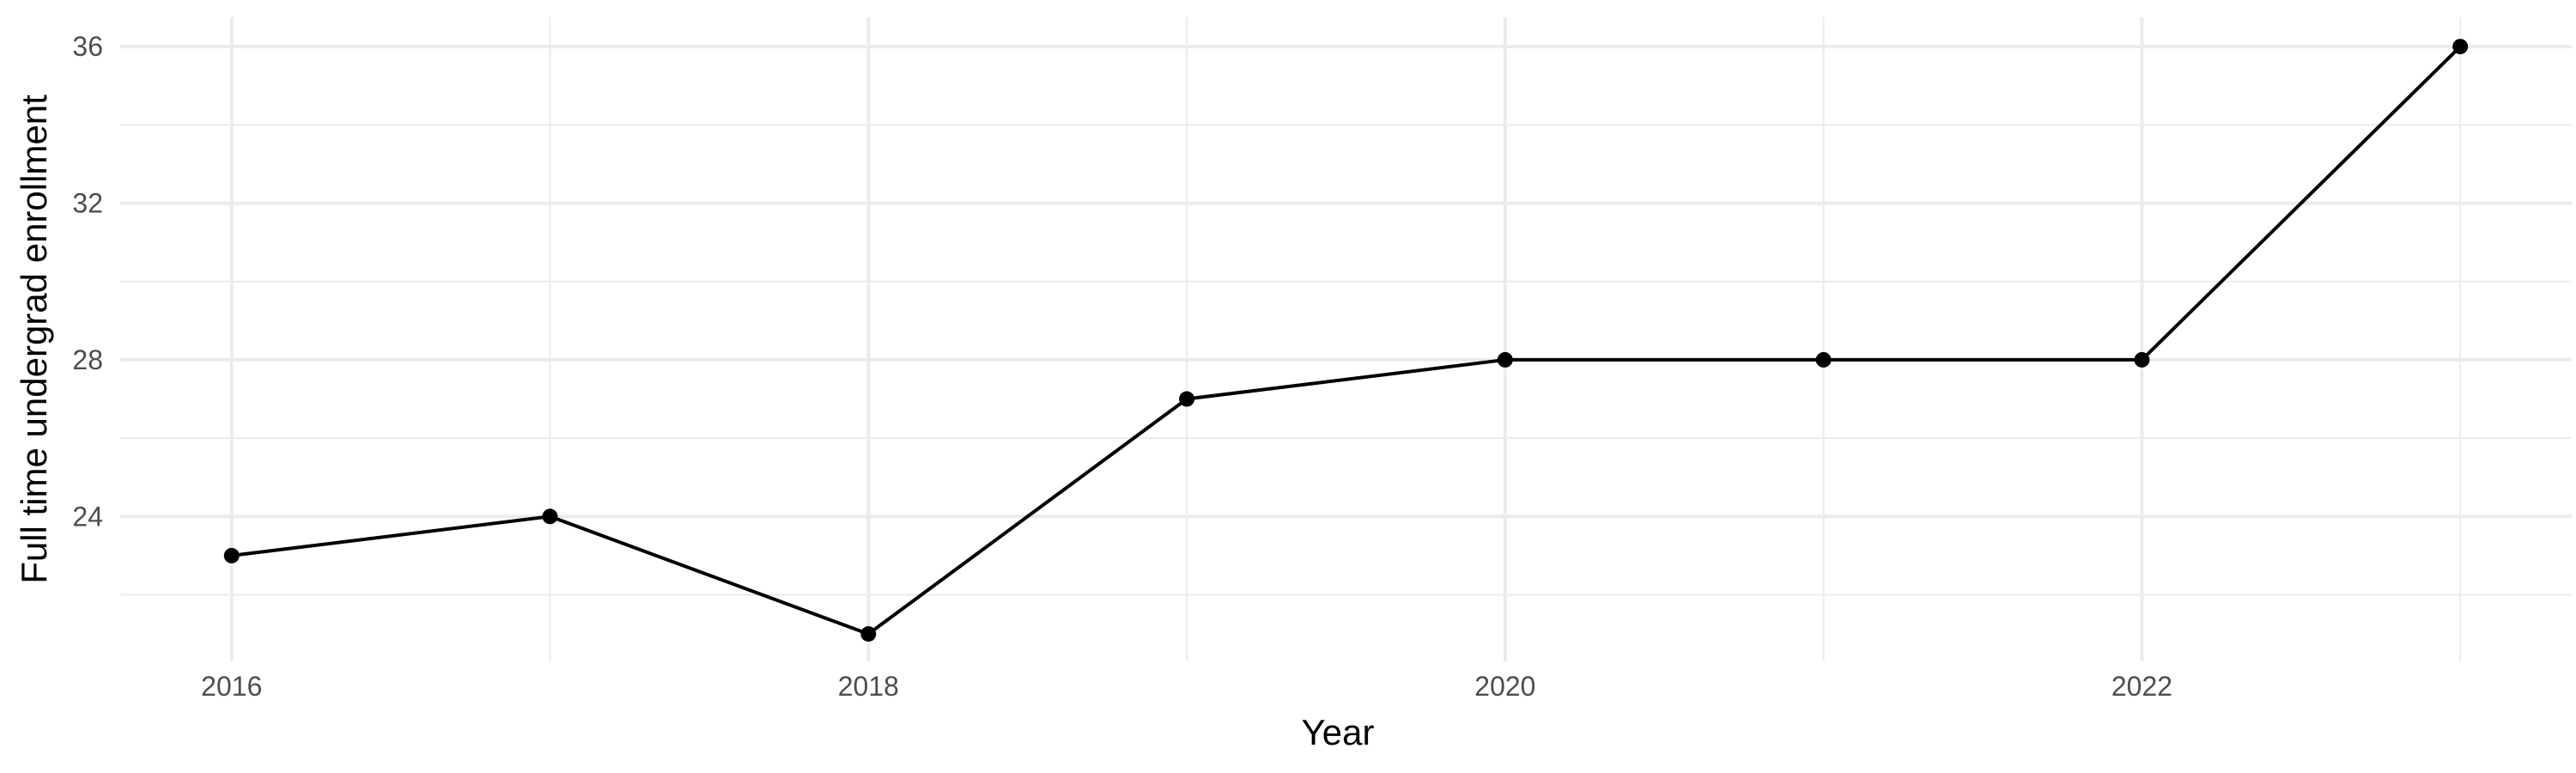 This screenshot has height=773, width=2576. I want to click on y-tick-label: 24, so click(87, 516).